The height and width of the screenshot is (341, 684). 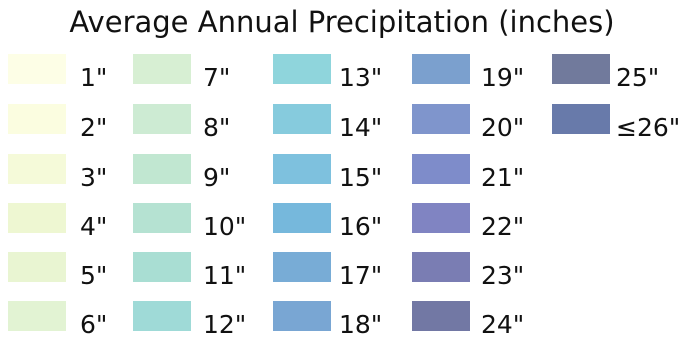 I want to click on legend-label: 14", so click(x=361, y=127).